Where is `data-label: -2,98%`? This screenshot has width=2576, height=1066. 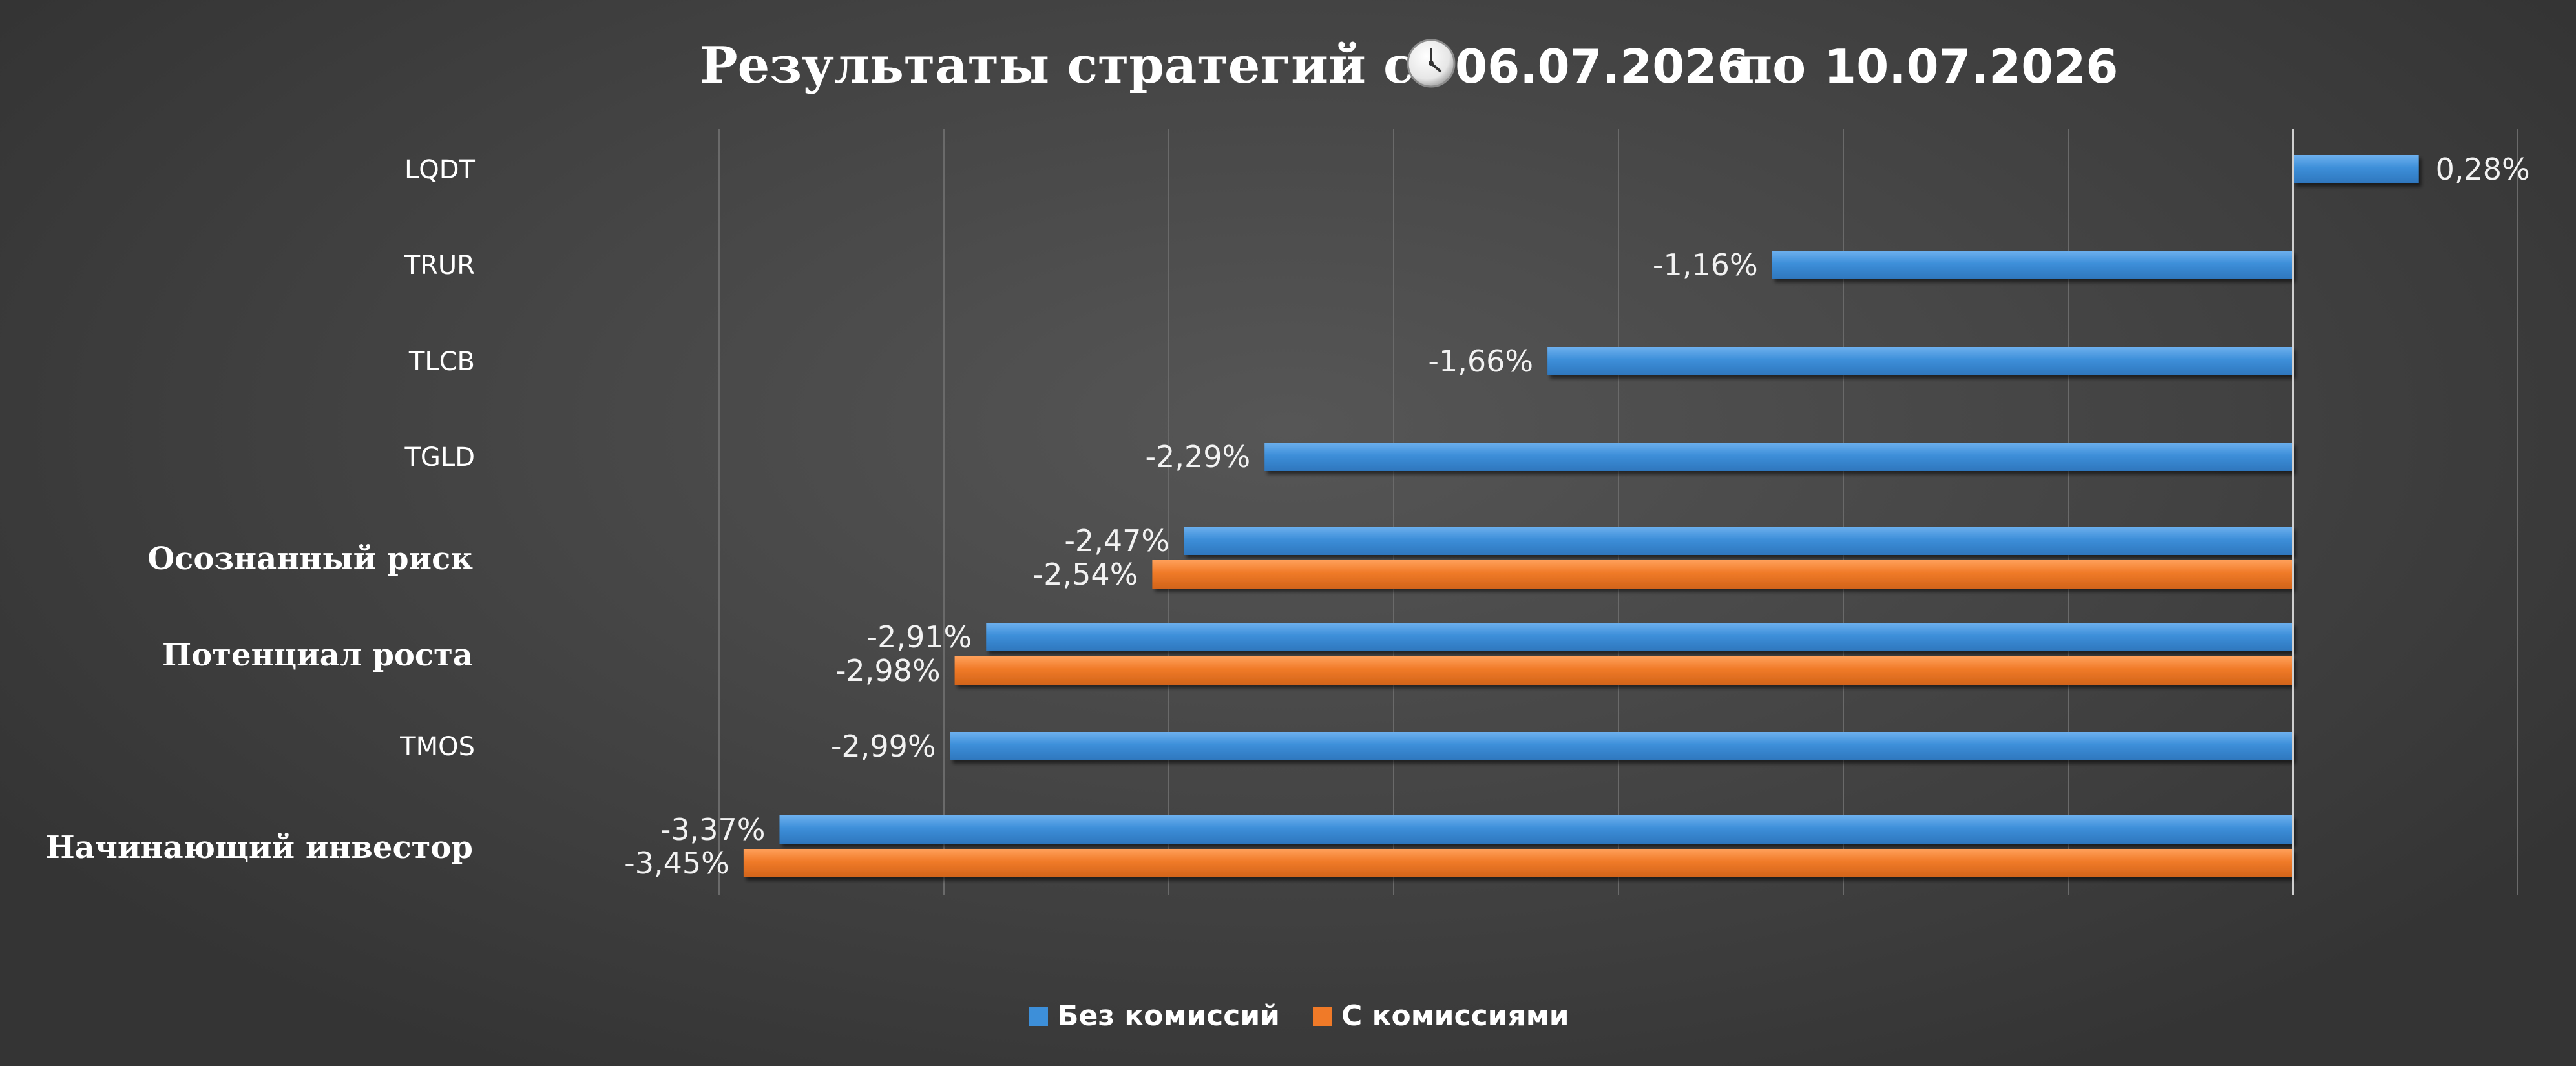 data-label: -2,98% is located at coordinates (888, 670).